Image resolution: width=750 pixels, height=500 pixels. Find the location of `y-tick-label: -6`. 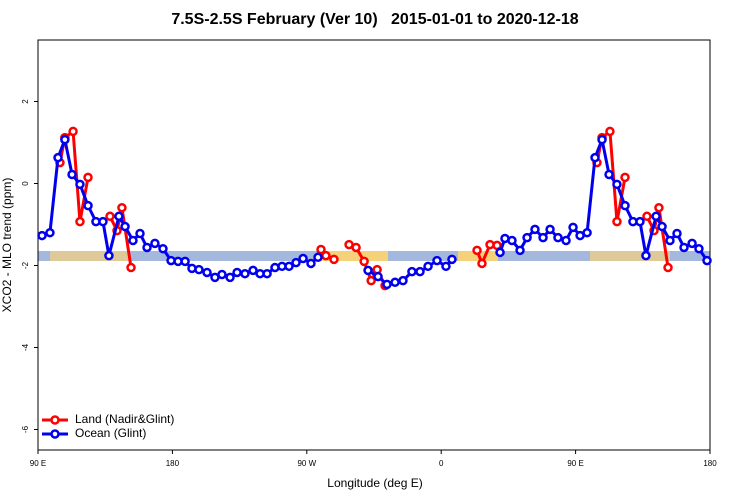

y-tick-label: -6 is located at coordinates (25, 429).